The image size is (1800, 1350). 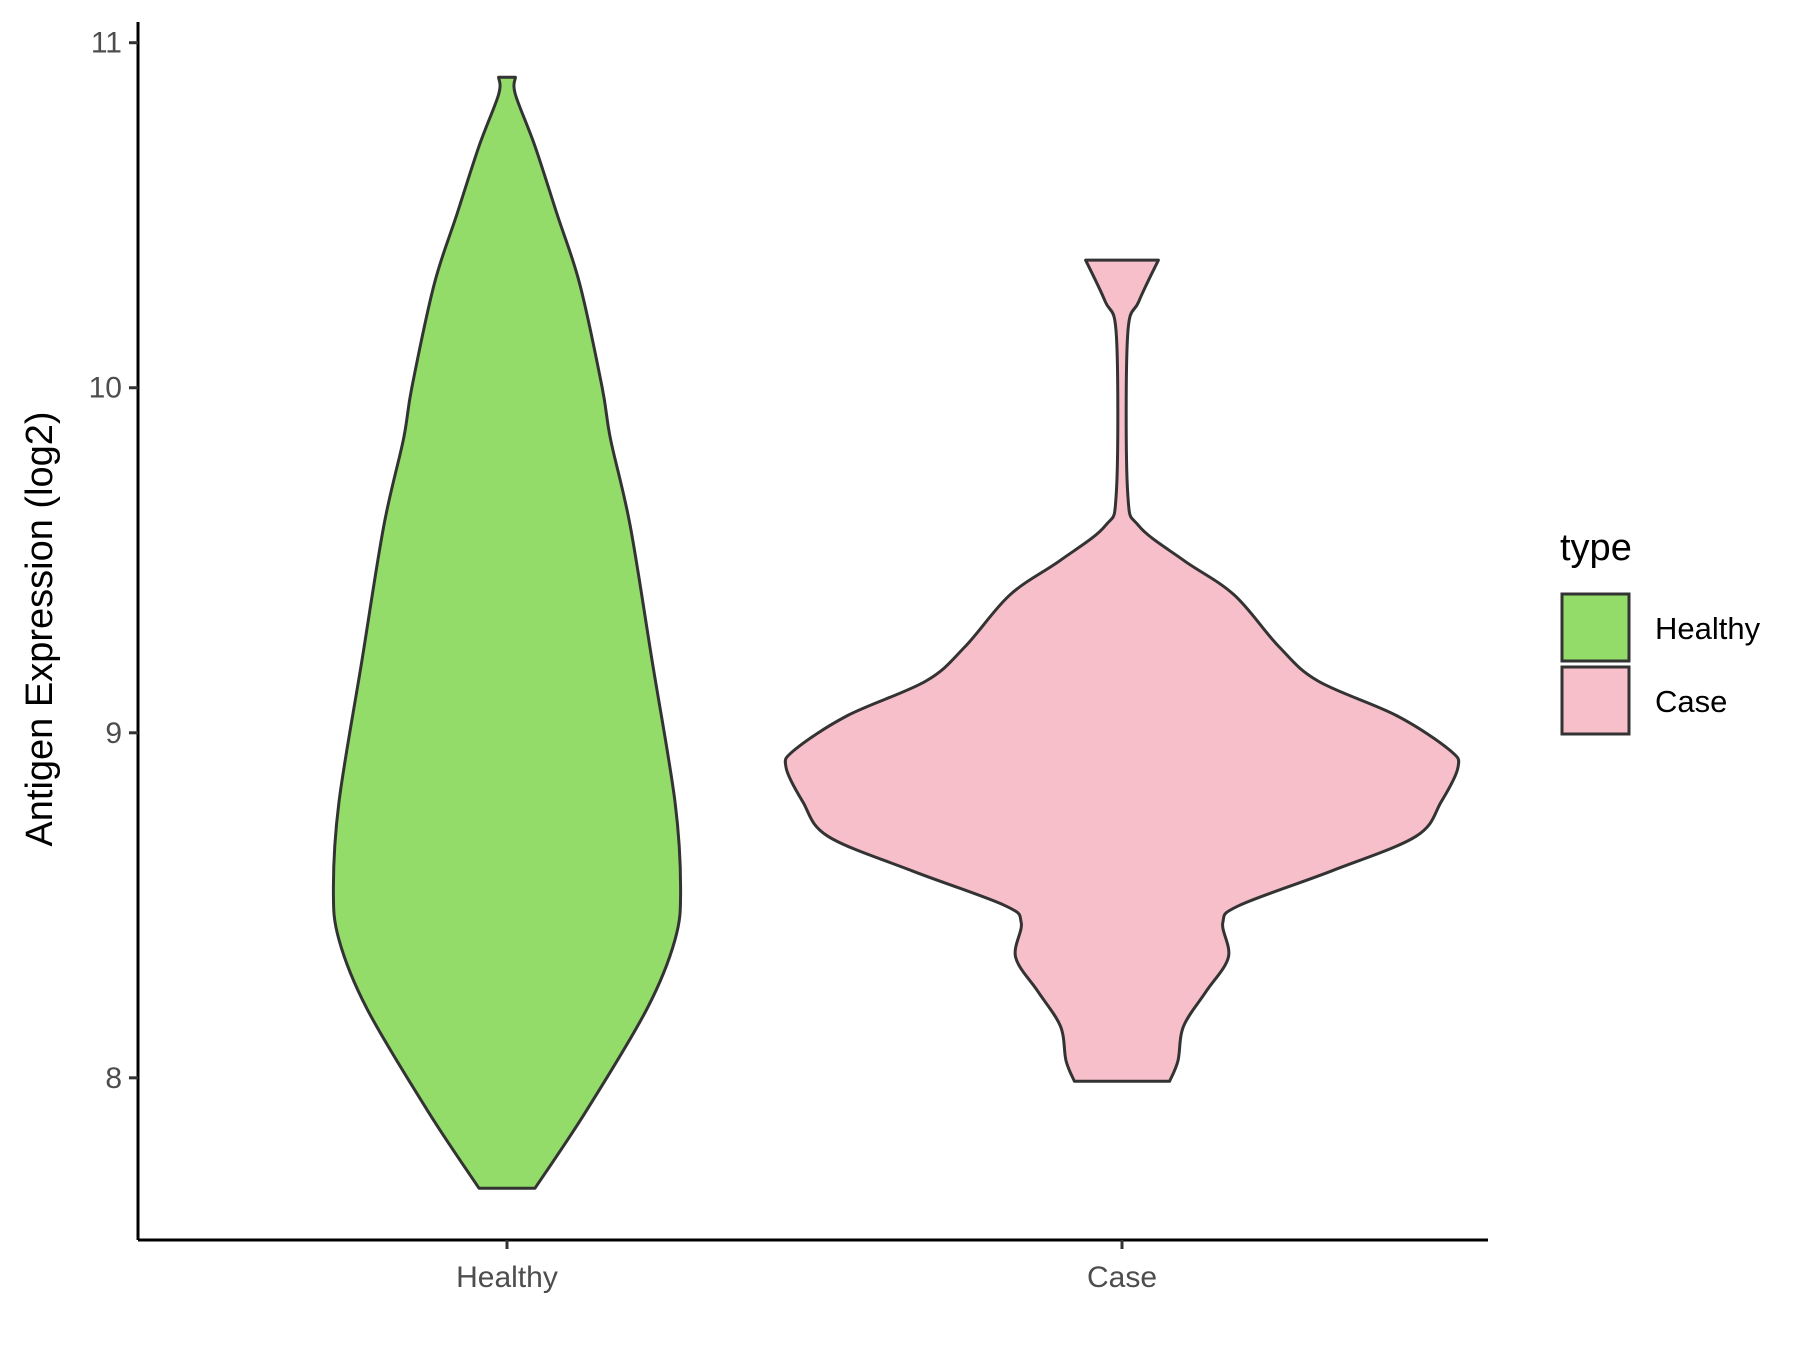 What do you see at coordinates (507, 1277) in the screenshot?
I see `x-tick-label: Healthy` at bounding box center [507, 1277].